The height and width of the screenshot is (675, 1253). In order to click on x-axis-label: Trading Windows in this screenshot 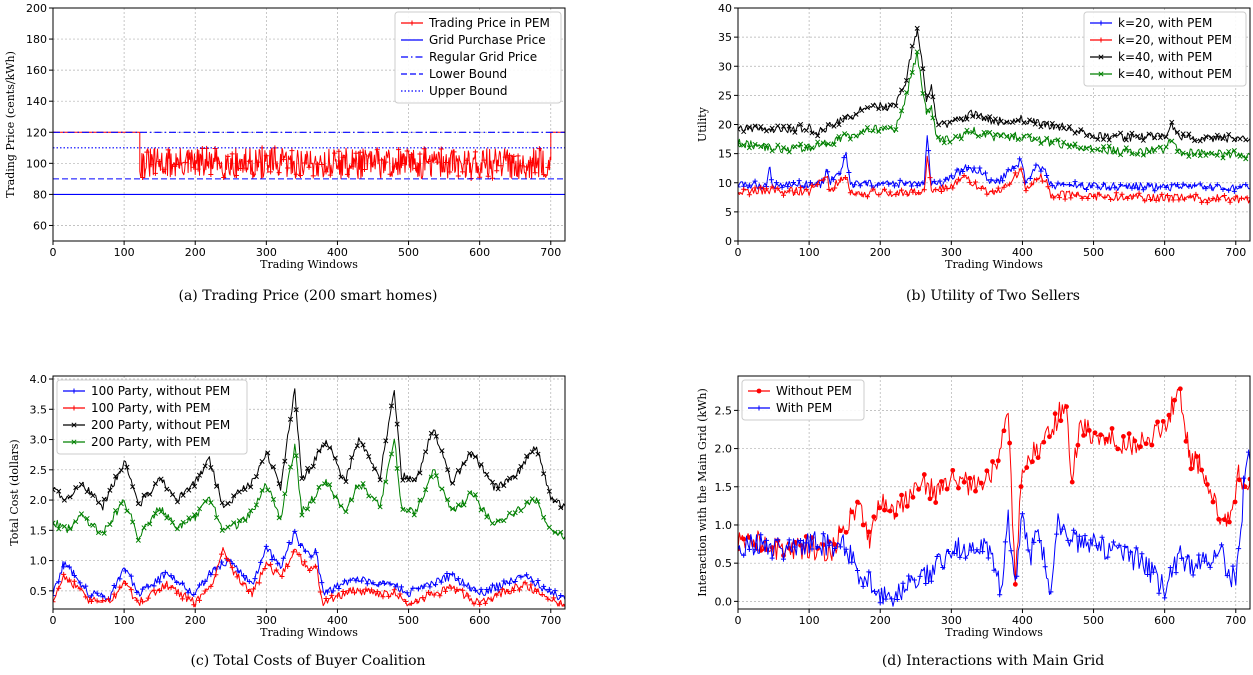, I will do `click(994, 632)`.